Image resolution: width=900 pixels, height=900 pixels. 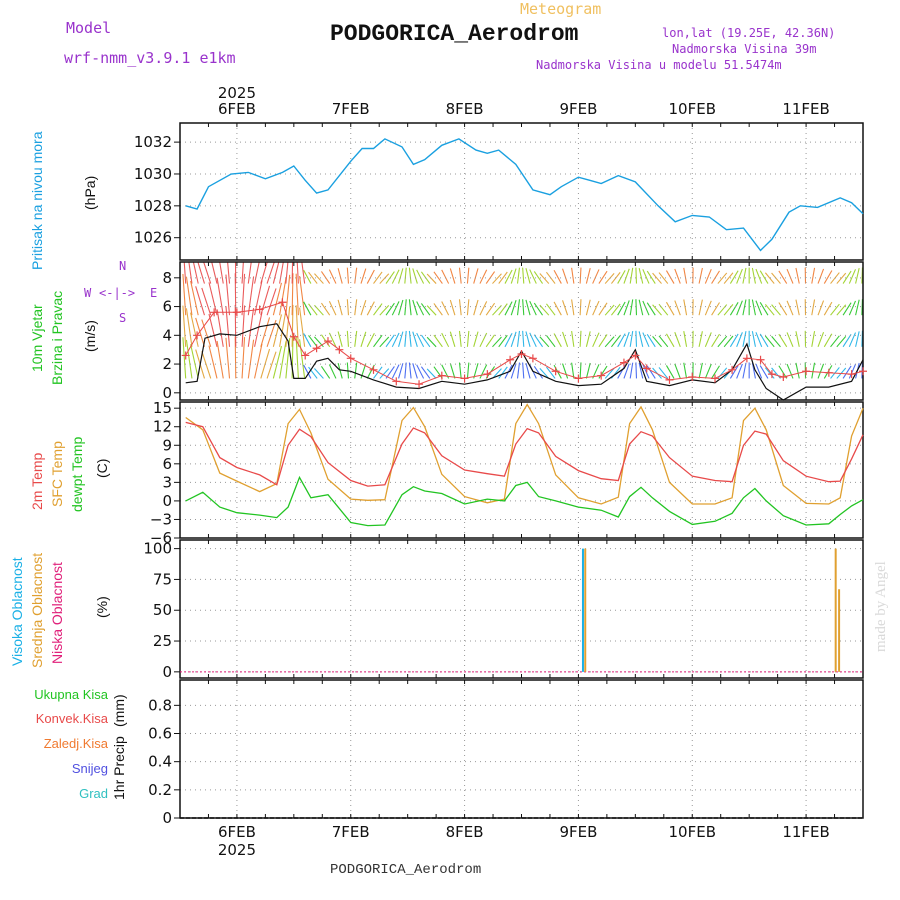 I want to click on wind-speed-line, so click(x=524, y=362).